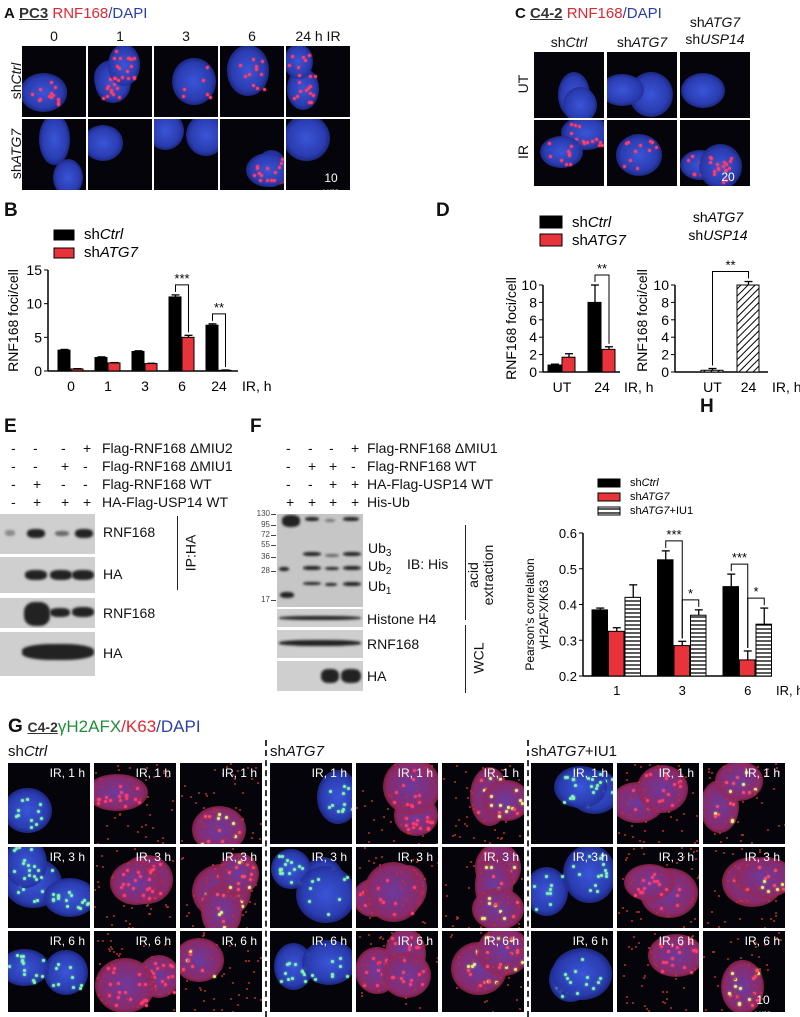 The width and height of the screenshot is (800, 1017). I want to click on condition-sign: +, so click(290, 502).